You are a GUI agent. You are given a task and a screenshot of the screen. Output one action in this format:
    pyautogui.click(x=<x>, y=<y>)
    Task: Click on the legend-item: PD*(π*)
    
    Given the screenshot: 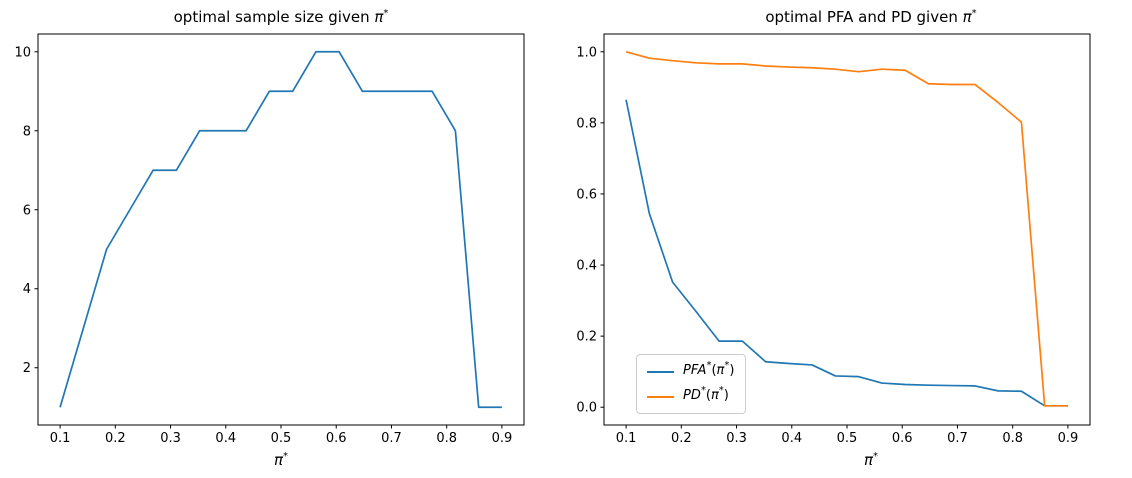 What is the action you would take?
    pyautogui.click(x=690, y=395)
    